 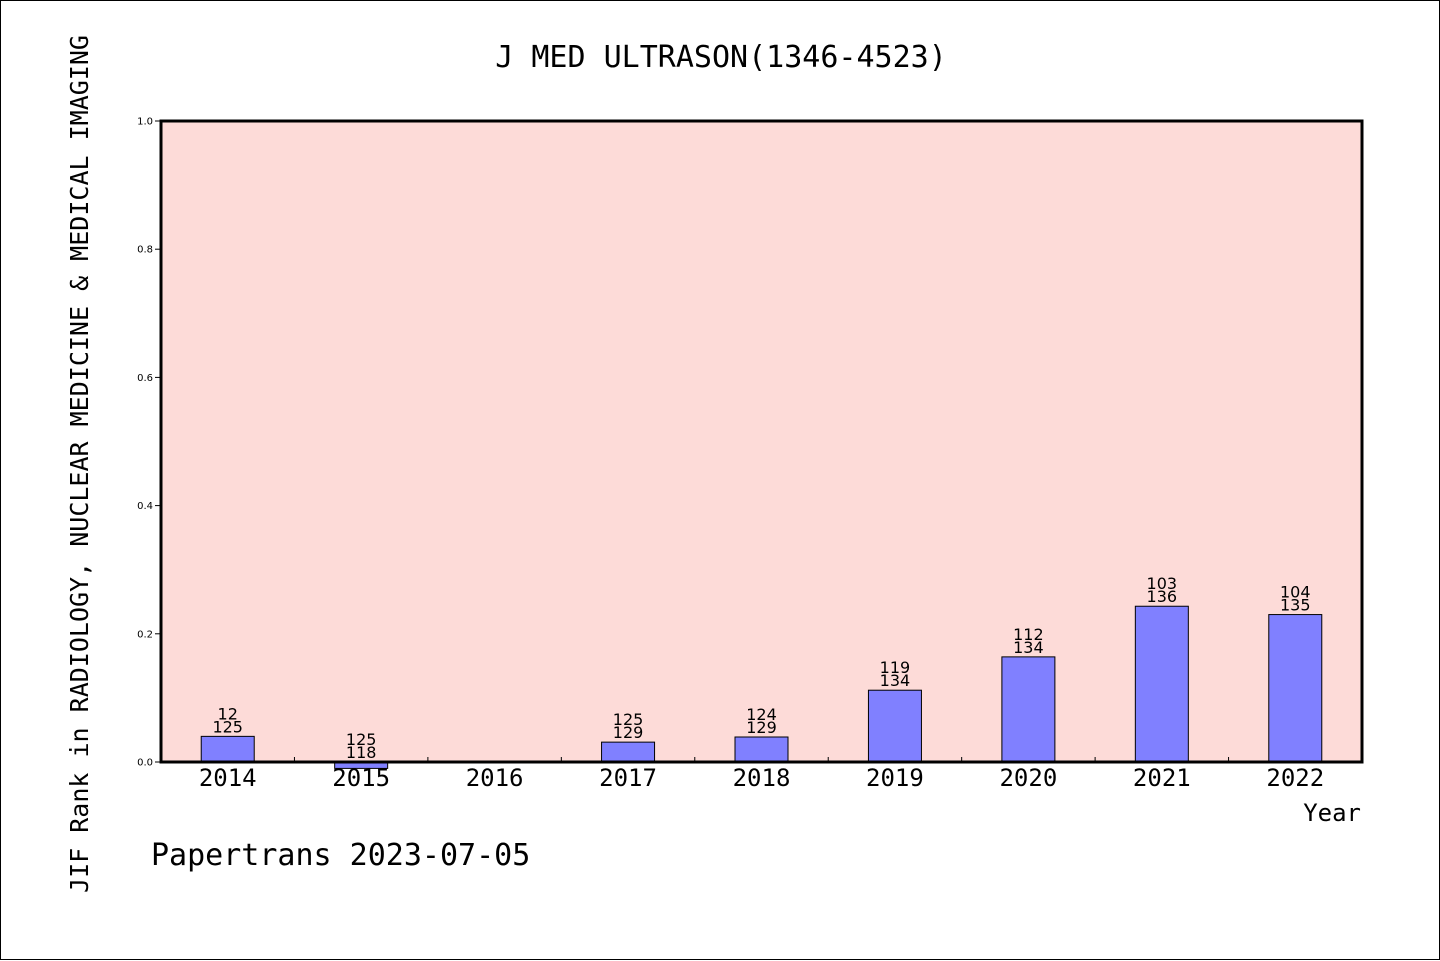 I want to click on data-label-rank: 112, so click(x=1028, y=634).